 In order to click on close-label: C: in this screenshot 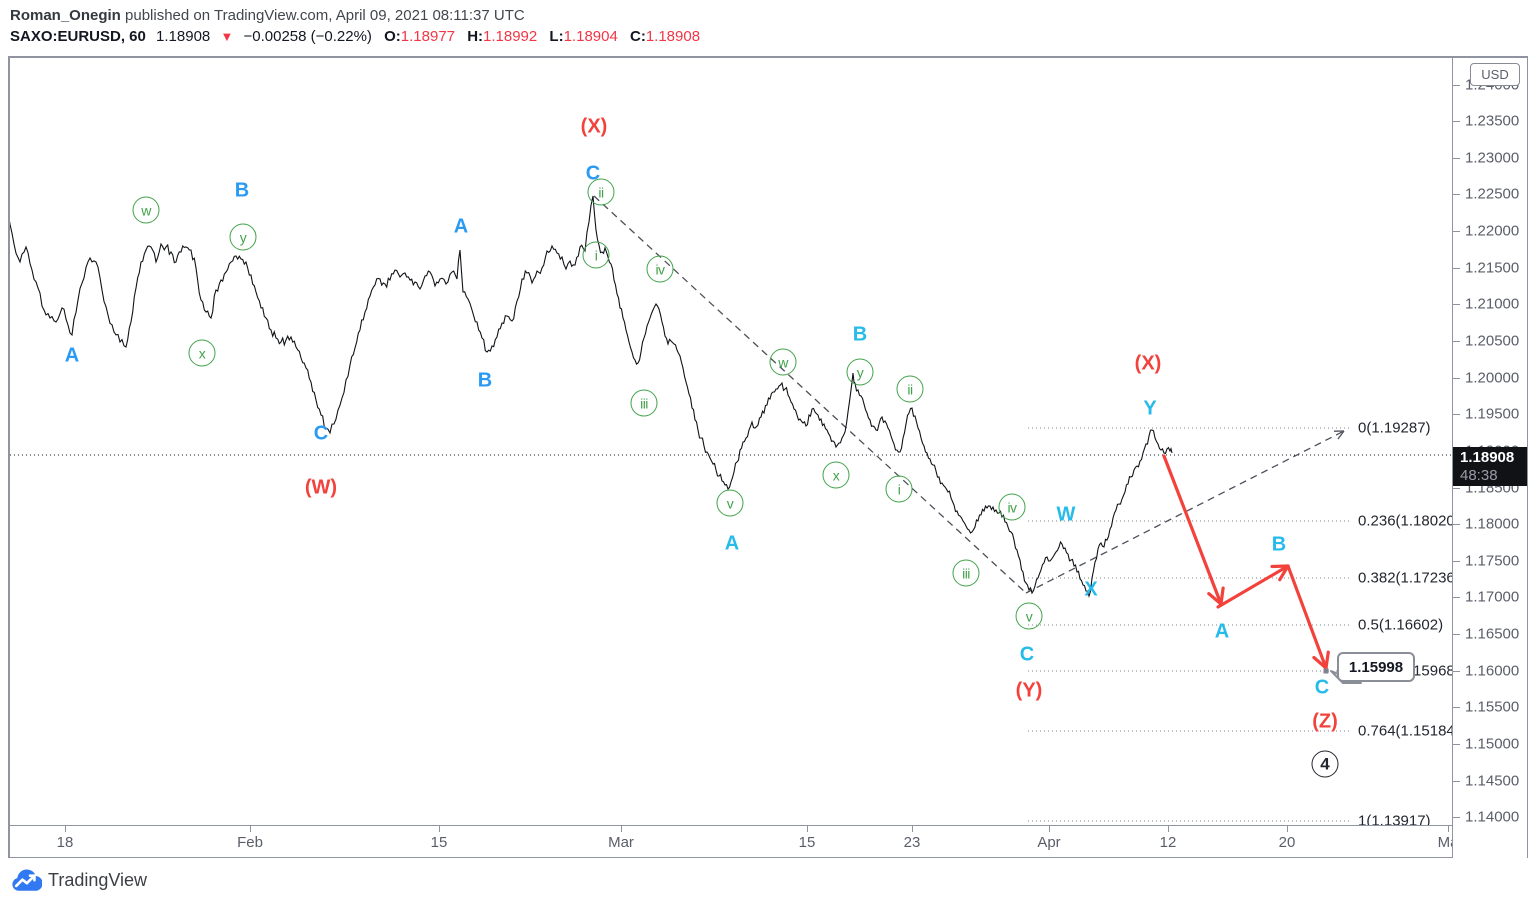, I will do `click(638, 36)`.